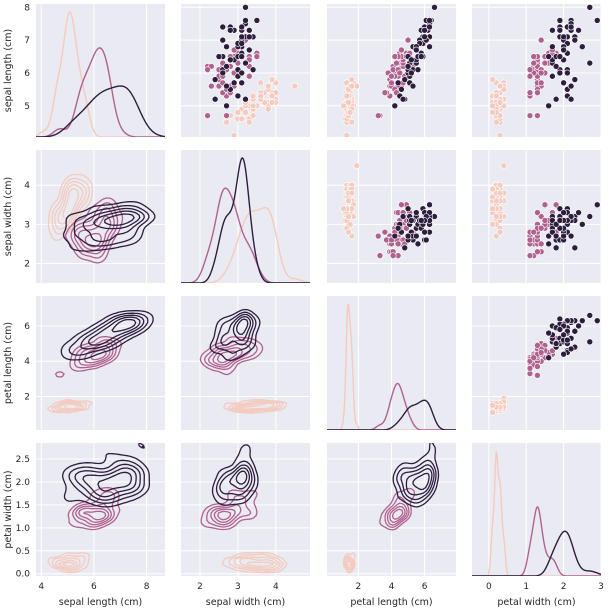 This screenshot has height=611, width=612. What do you see at coordinates (100, 70) in the screenshot?
I see `panel-sepal-length-vs-sepal-length` at bounding box center [100, 70].